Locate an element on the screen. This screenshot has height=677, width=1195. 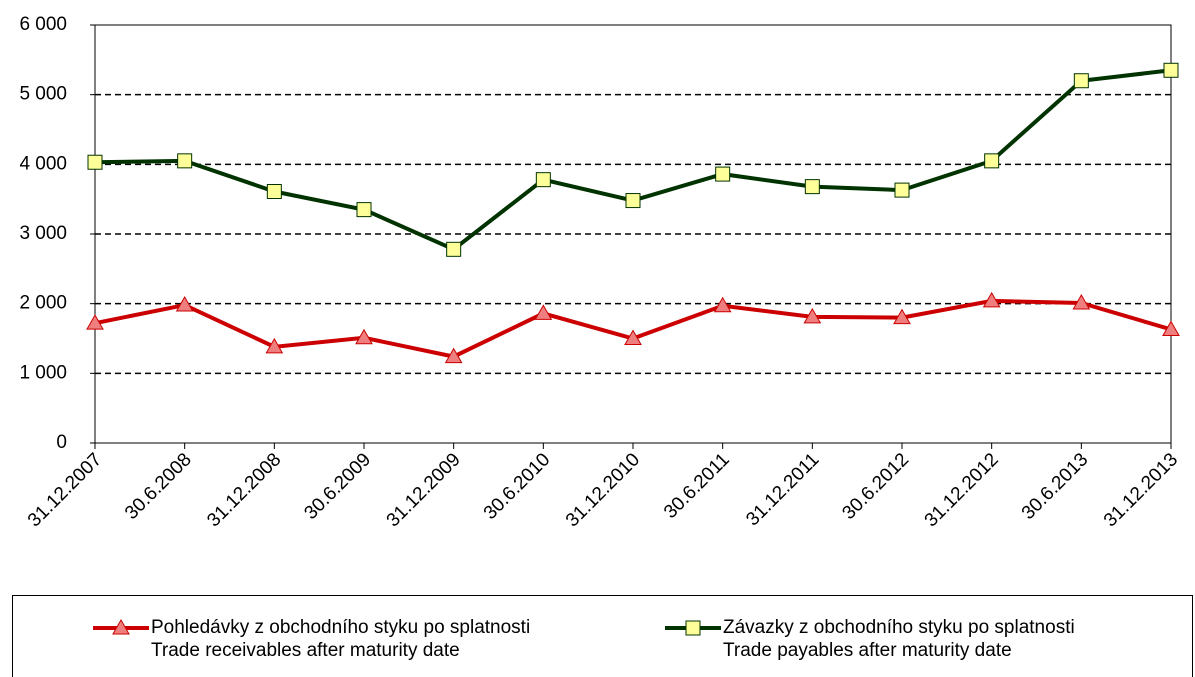
series-line is located at coordinates (633, 328).